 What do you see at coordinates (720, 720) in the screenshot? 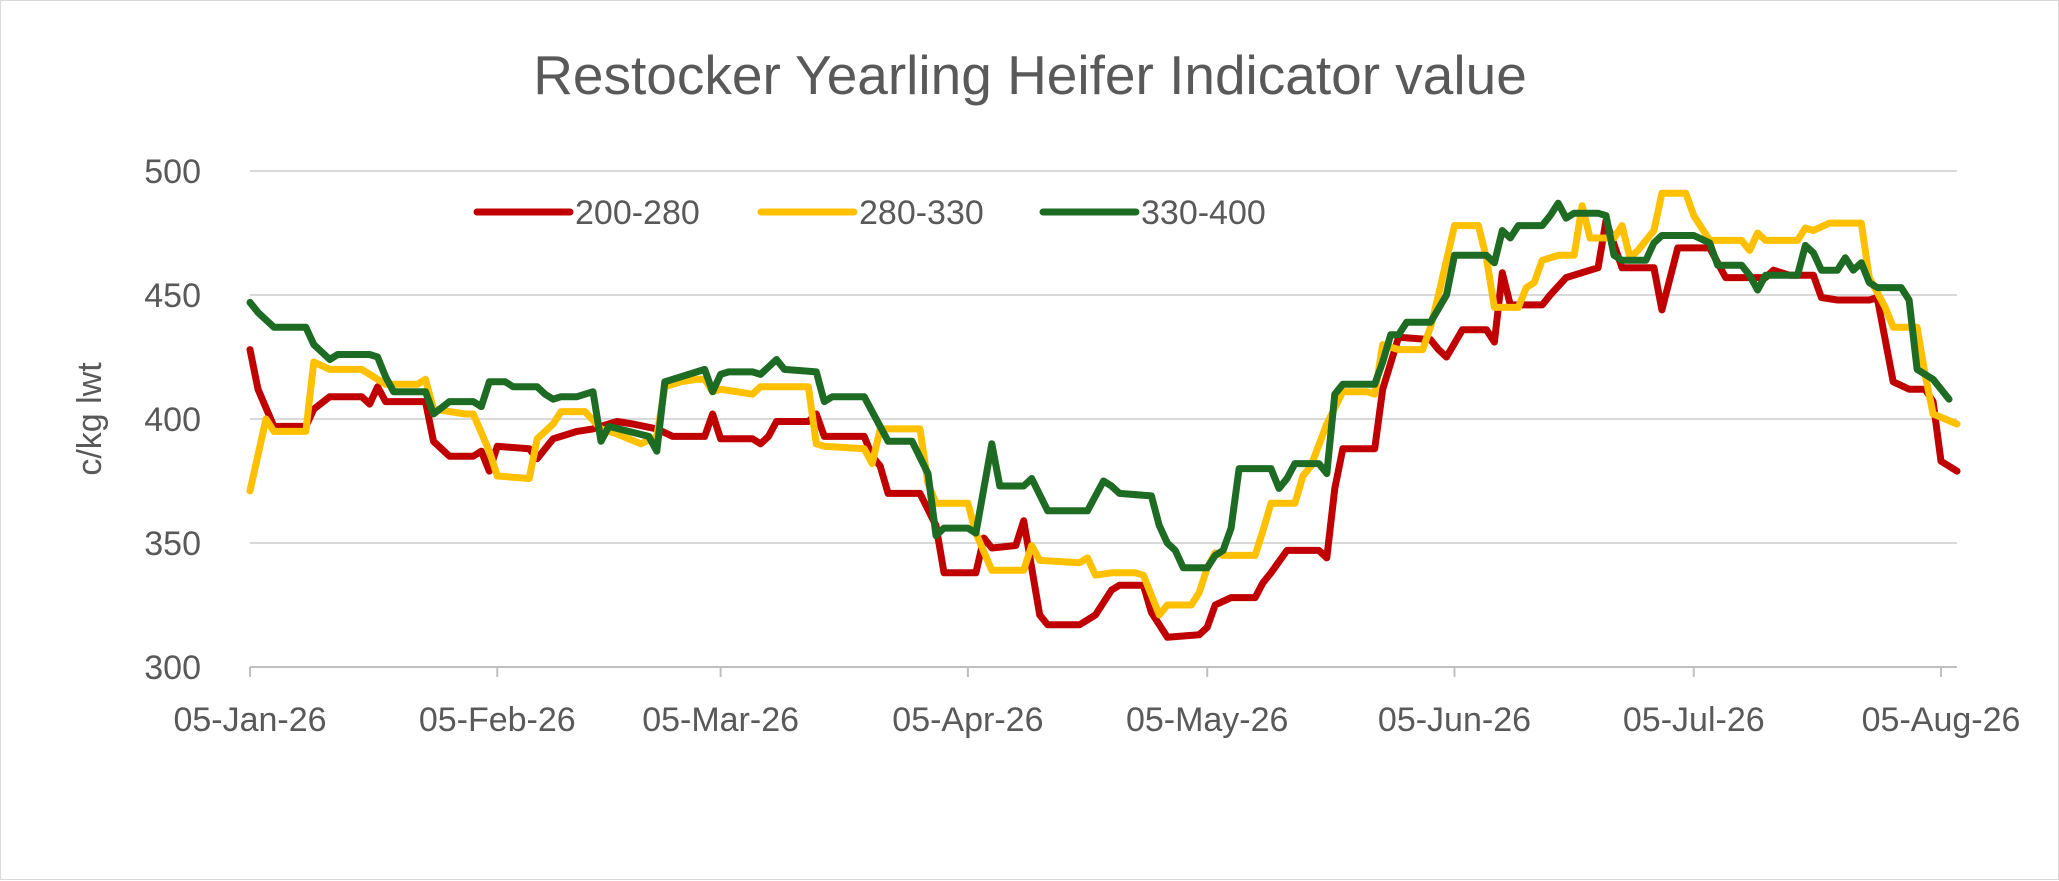
I see `x-tick-label: 05-Mar-26` at bounding box center [720, 720].